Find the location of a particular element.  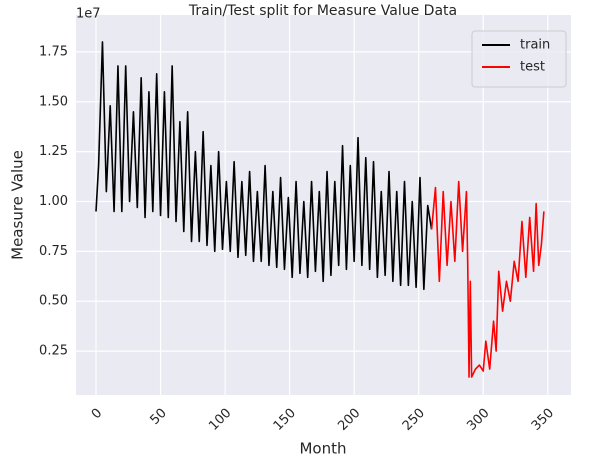

y-tick-label: 0.50 is located at coordinates (53, 301).